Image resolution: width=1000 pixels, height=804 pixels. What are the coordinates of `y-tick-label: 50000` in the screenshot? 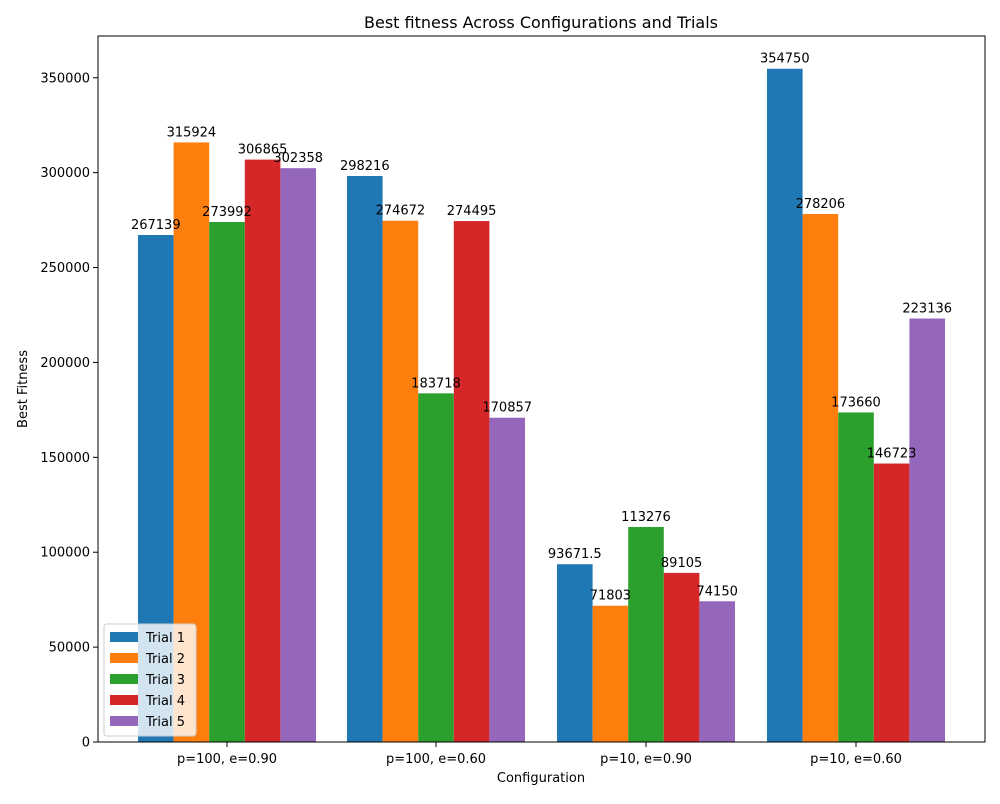 It's located at (69, 648).